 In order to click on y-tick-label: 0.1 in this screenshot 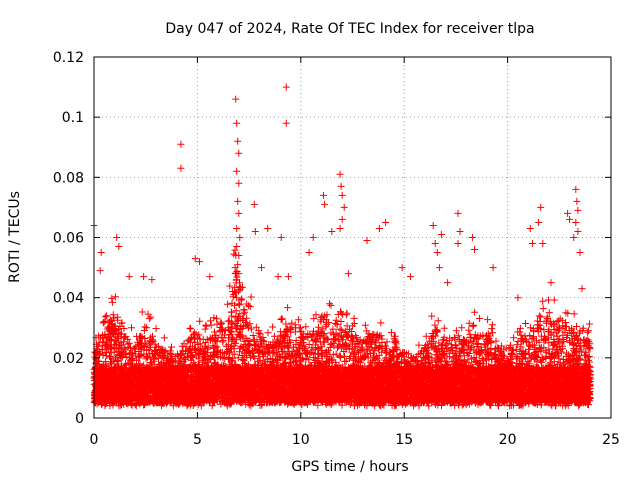, I will do `click(73, 118)`.